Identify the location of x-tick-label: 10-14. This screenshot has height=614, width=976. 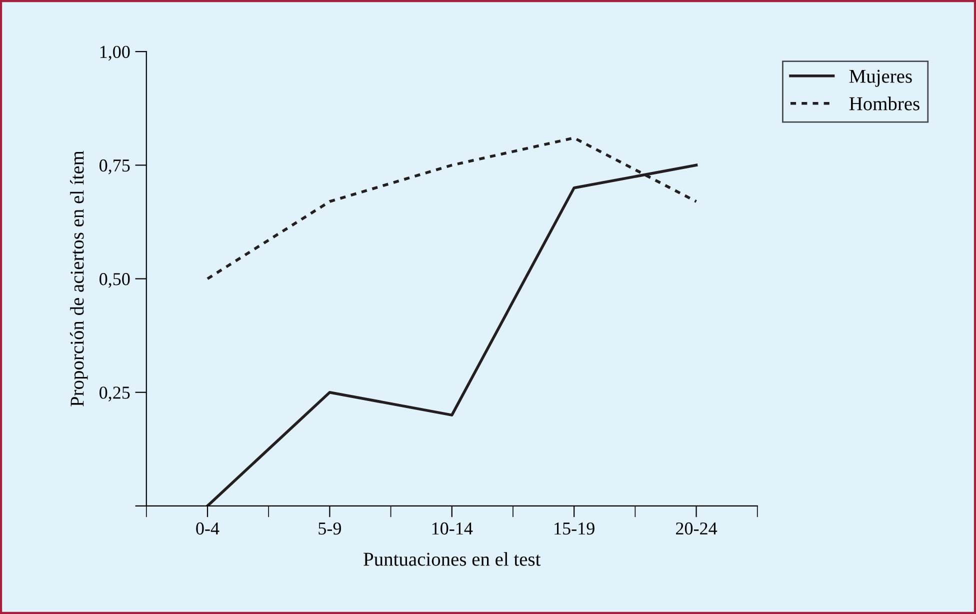
(452, 528).